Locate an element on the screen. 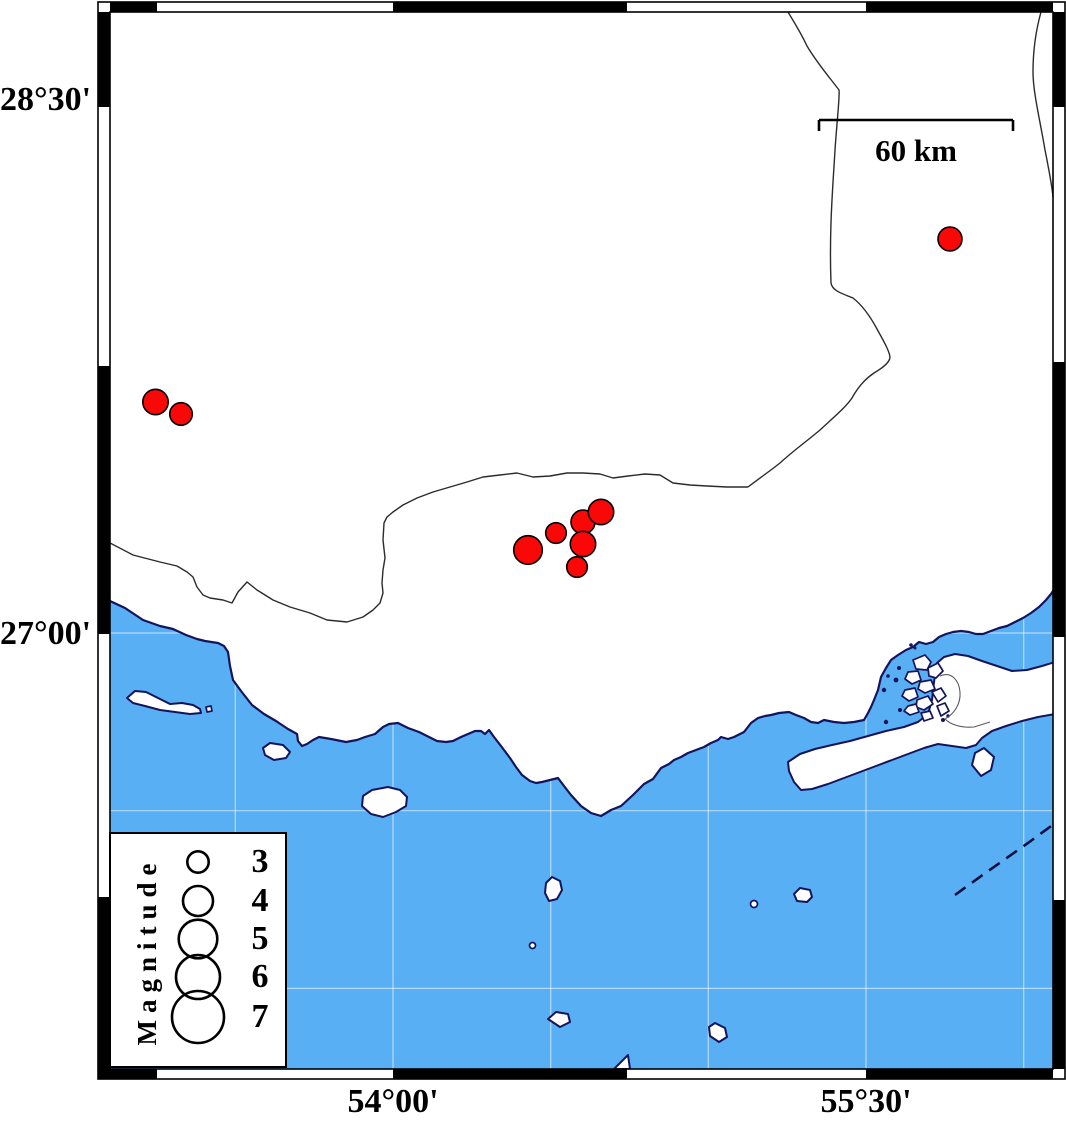  boundary-line-north is located at coordinates (819, 250).